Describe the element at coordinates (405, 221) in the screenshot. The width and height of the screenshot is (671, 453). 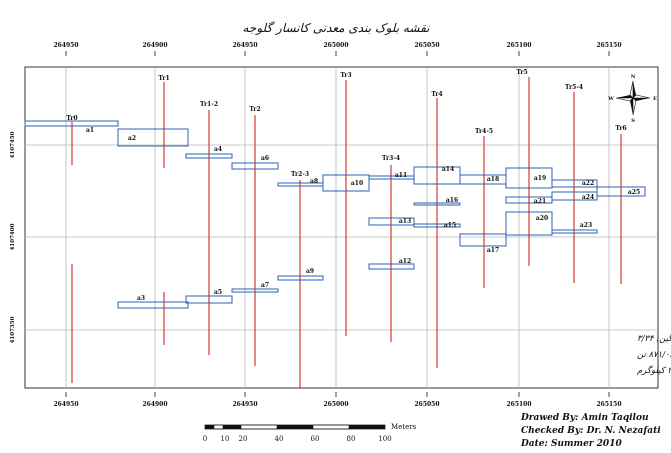
I see `block-label: a13` at that location.